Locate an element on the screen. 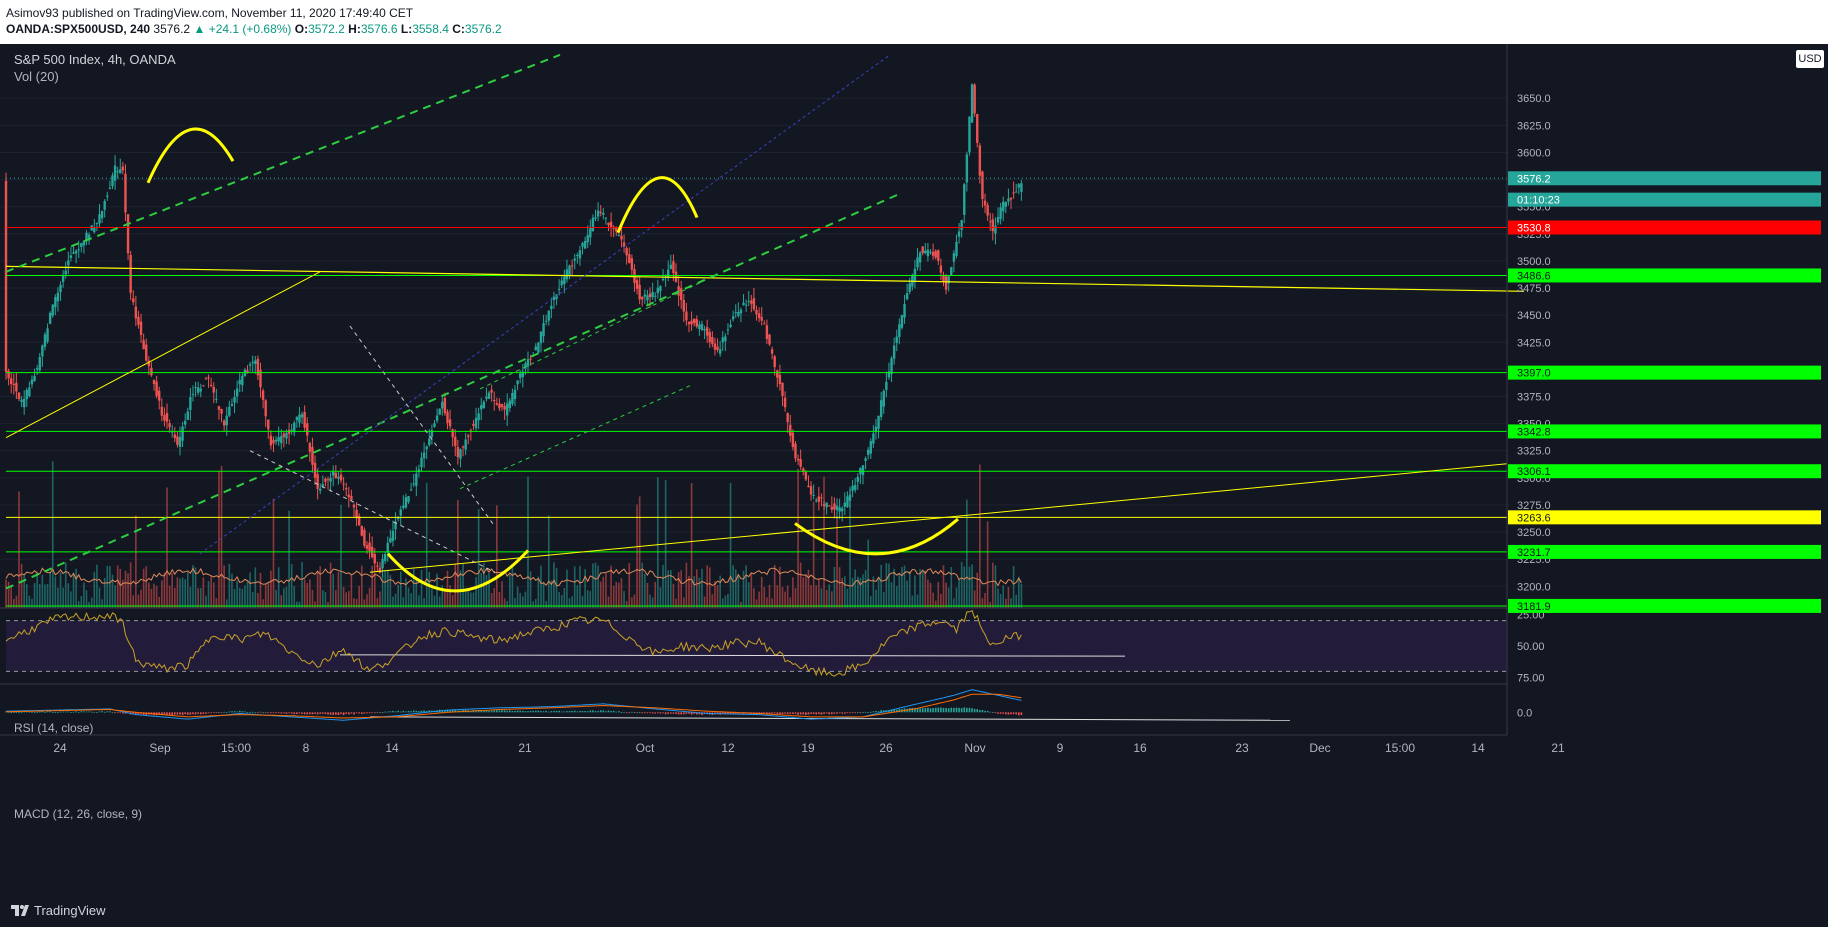 The width and height of the screenshot is (1828, 927). main-legend: S&P 500 Index, 4h, OANDA is located at coordinates (95, 59).